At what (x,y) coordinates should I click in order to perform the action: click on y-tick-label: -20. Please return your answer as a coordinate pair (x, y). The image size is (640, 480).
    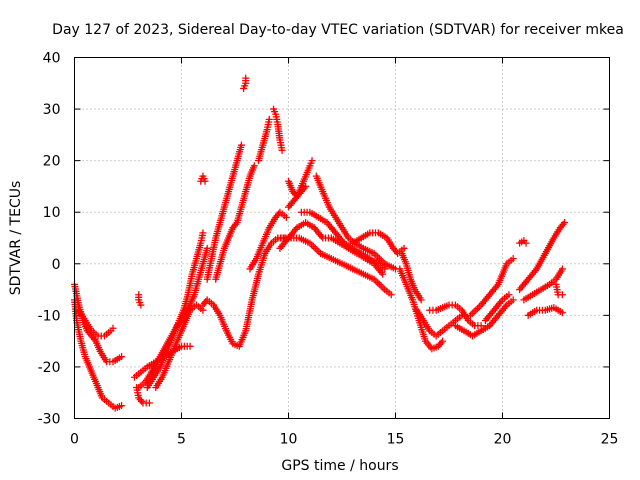
    Looking at the image, I should click on (49, 368).